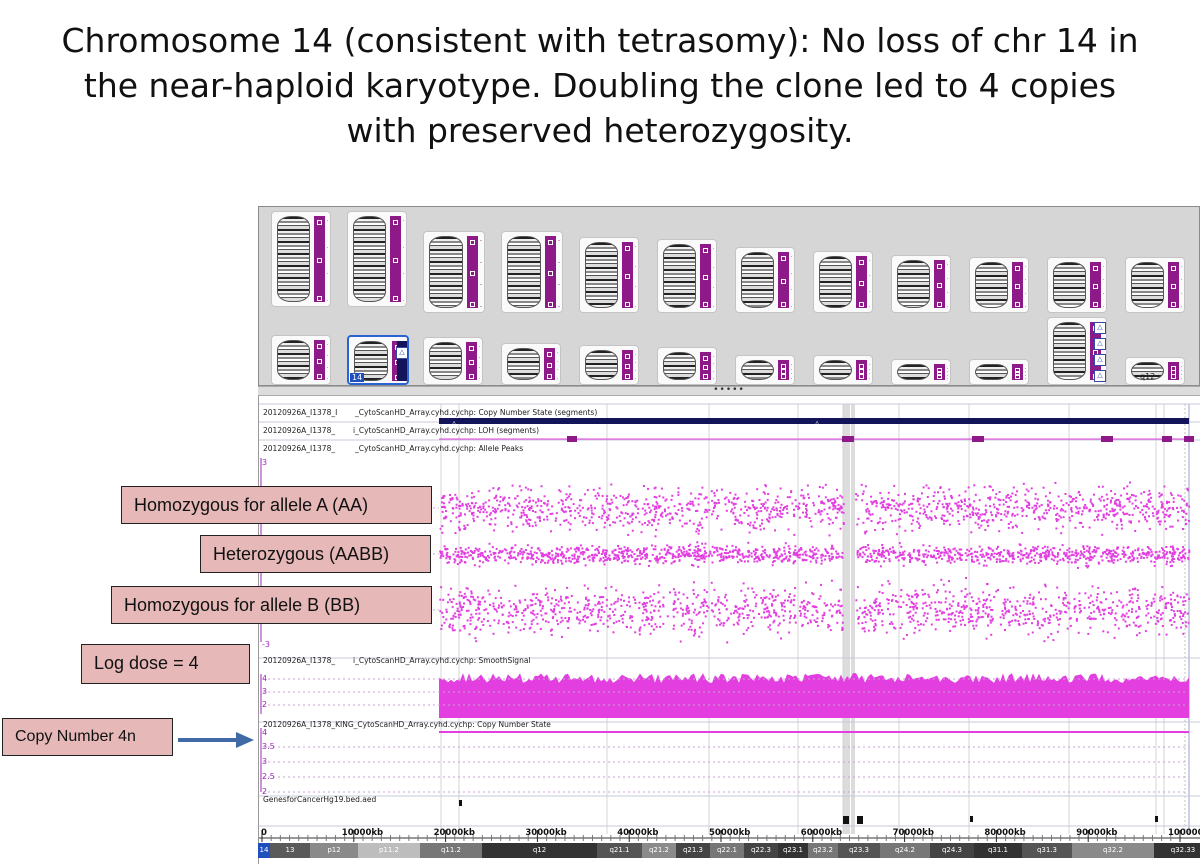  What do you see at coordinates (905, 850) in the screenshot?
I see `cytoband: q24.2` at bounding box center [905, 850].